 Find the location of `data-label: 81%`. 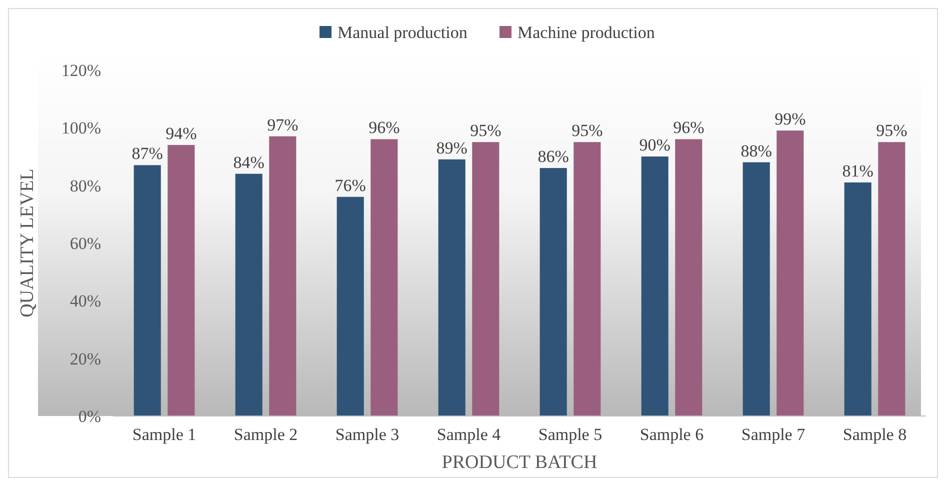

data-label: 81% is located at coordinates (858, 170).